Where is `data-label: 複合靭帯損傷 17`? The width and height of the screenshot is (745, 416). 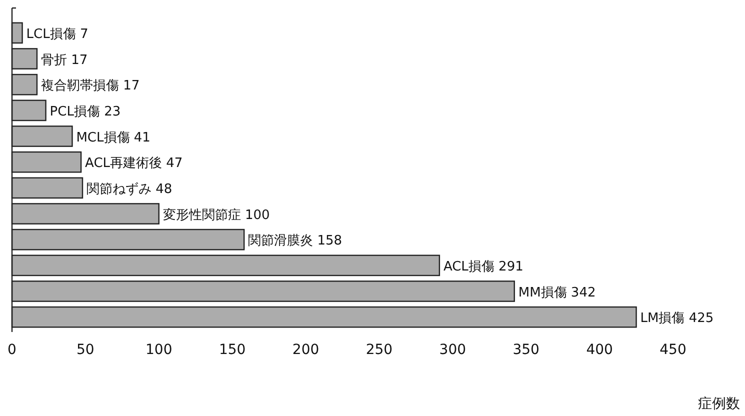
data-label: 複合靭帯損傷 17 is located at coordinates (90, 86).